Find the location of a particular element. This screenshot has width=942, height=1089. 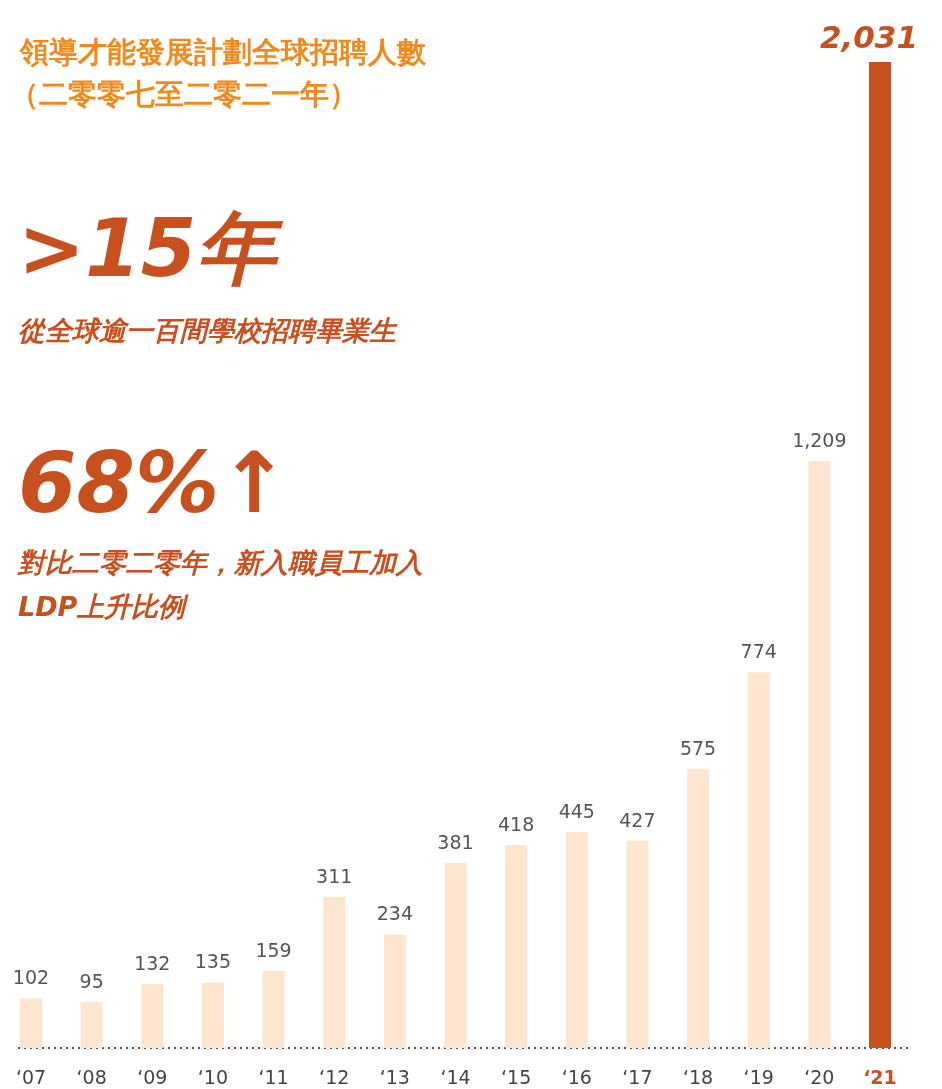

x-tick-label: ‘14 is located at coordinates (455, 1077).